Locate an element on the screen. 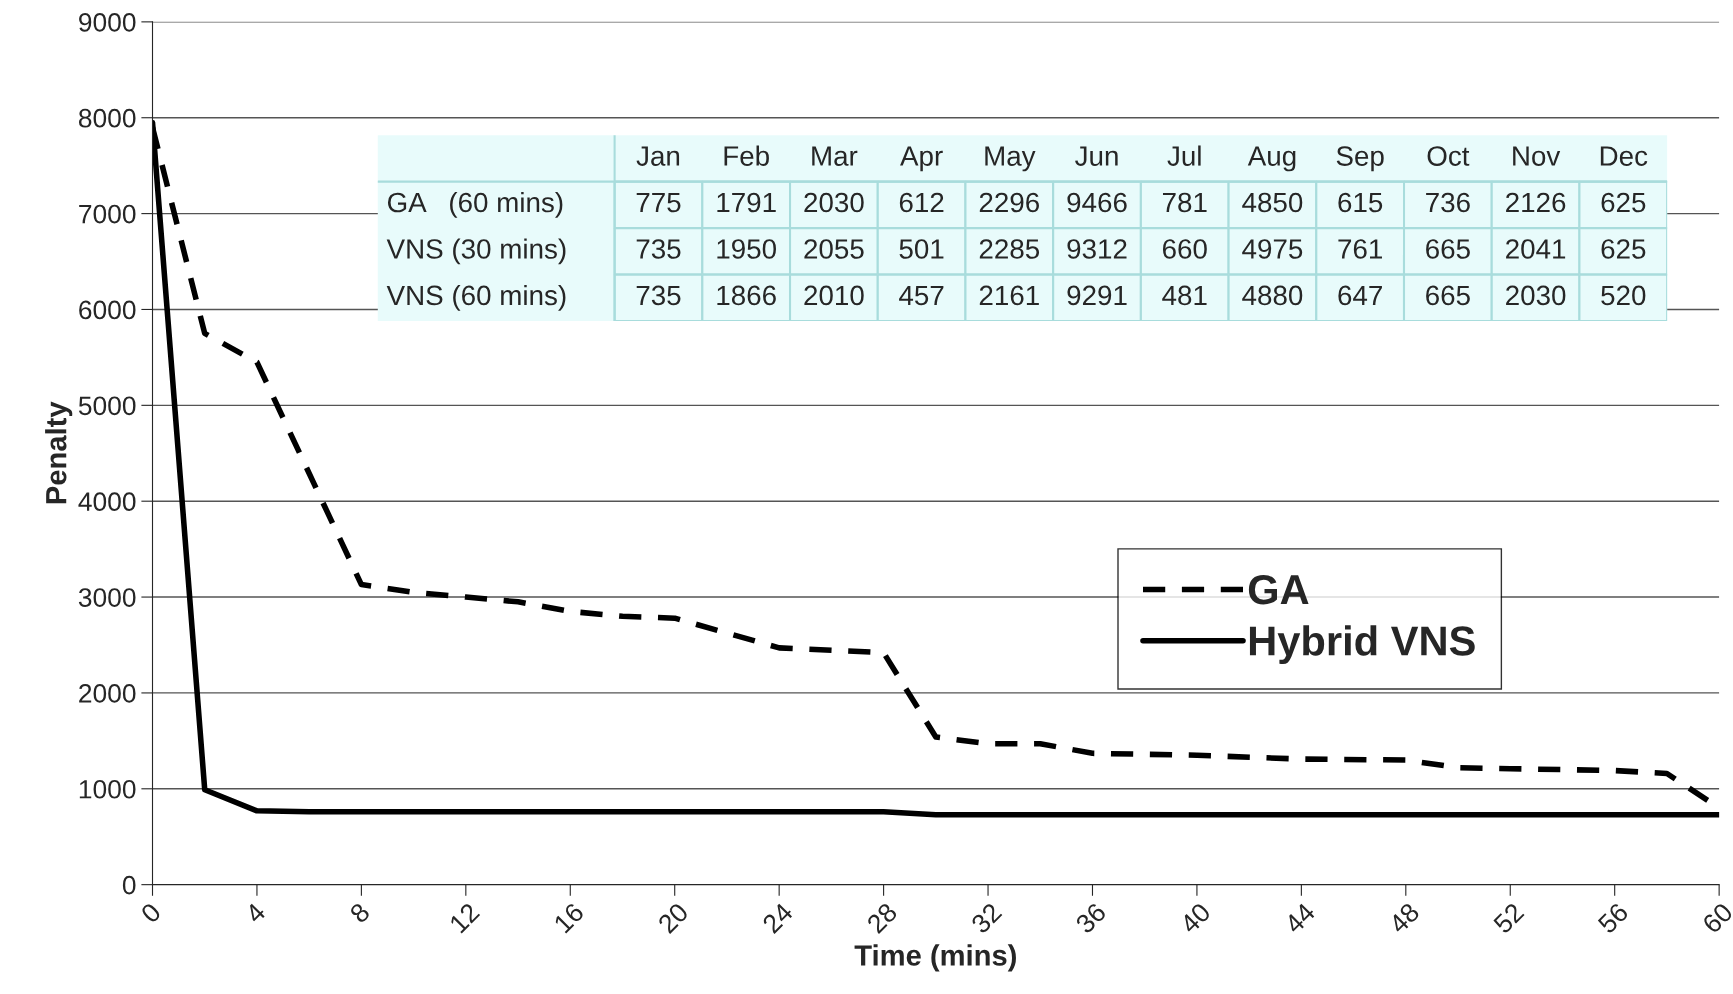 This screenshot has height=994, width=1733. x-tick-label: 24 is located at coordinates (777, 917).